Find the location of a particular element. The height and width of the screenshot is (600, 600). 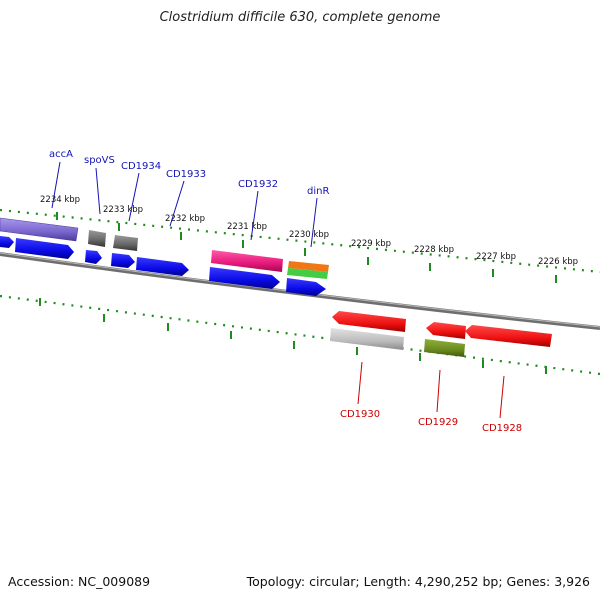

gene-label-dinR: dinR is located at coordinates (318, 191).